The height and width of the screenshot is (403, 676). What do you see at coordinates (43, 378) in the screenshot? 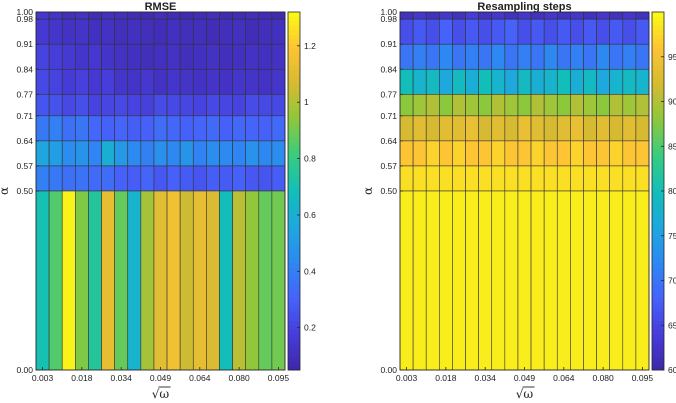
I see `x-tick-label: 0.003` at bounding box center [43, 378].